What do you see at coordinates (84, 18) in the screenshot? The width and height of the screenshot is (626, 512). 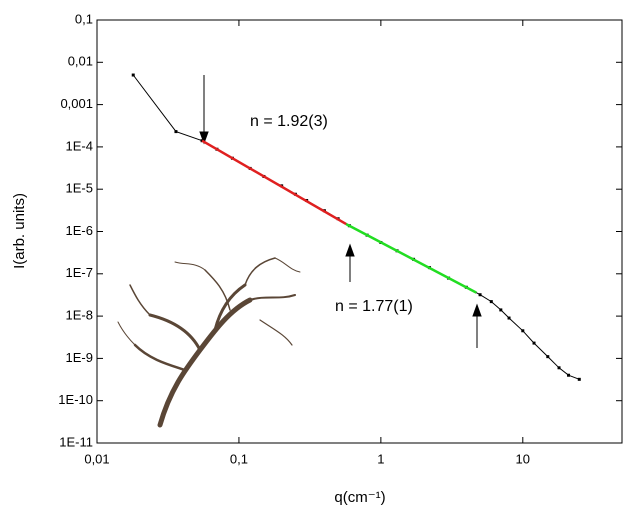 I see `y-tick-label: 0,1` at bounding box center [84, 18].